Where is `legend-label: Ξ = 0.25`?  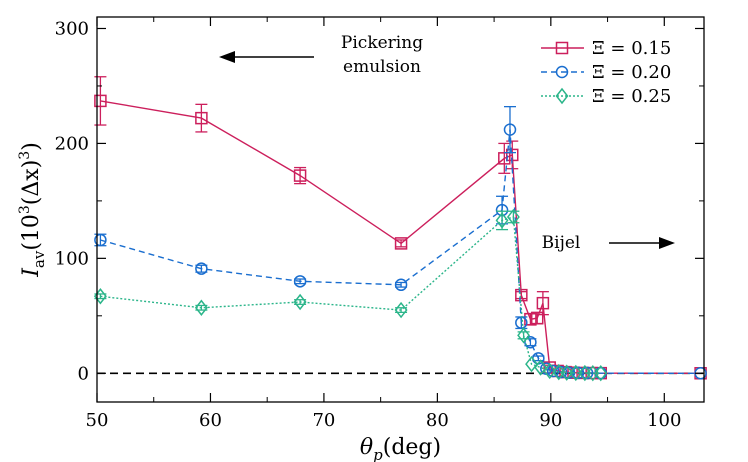 legend-label: Ξ = 0.25 is located at coordinates (631, 96).